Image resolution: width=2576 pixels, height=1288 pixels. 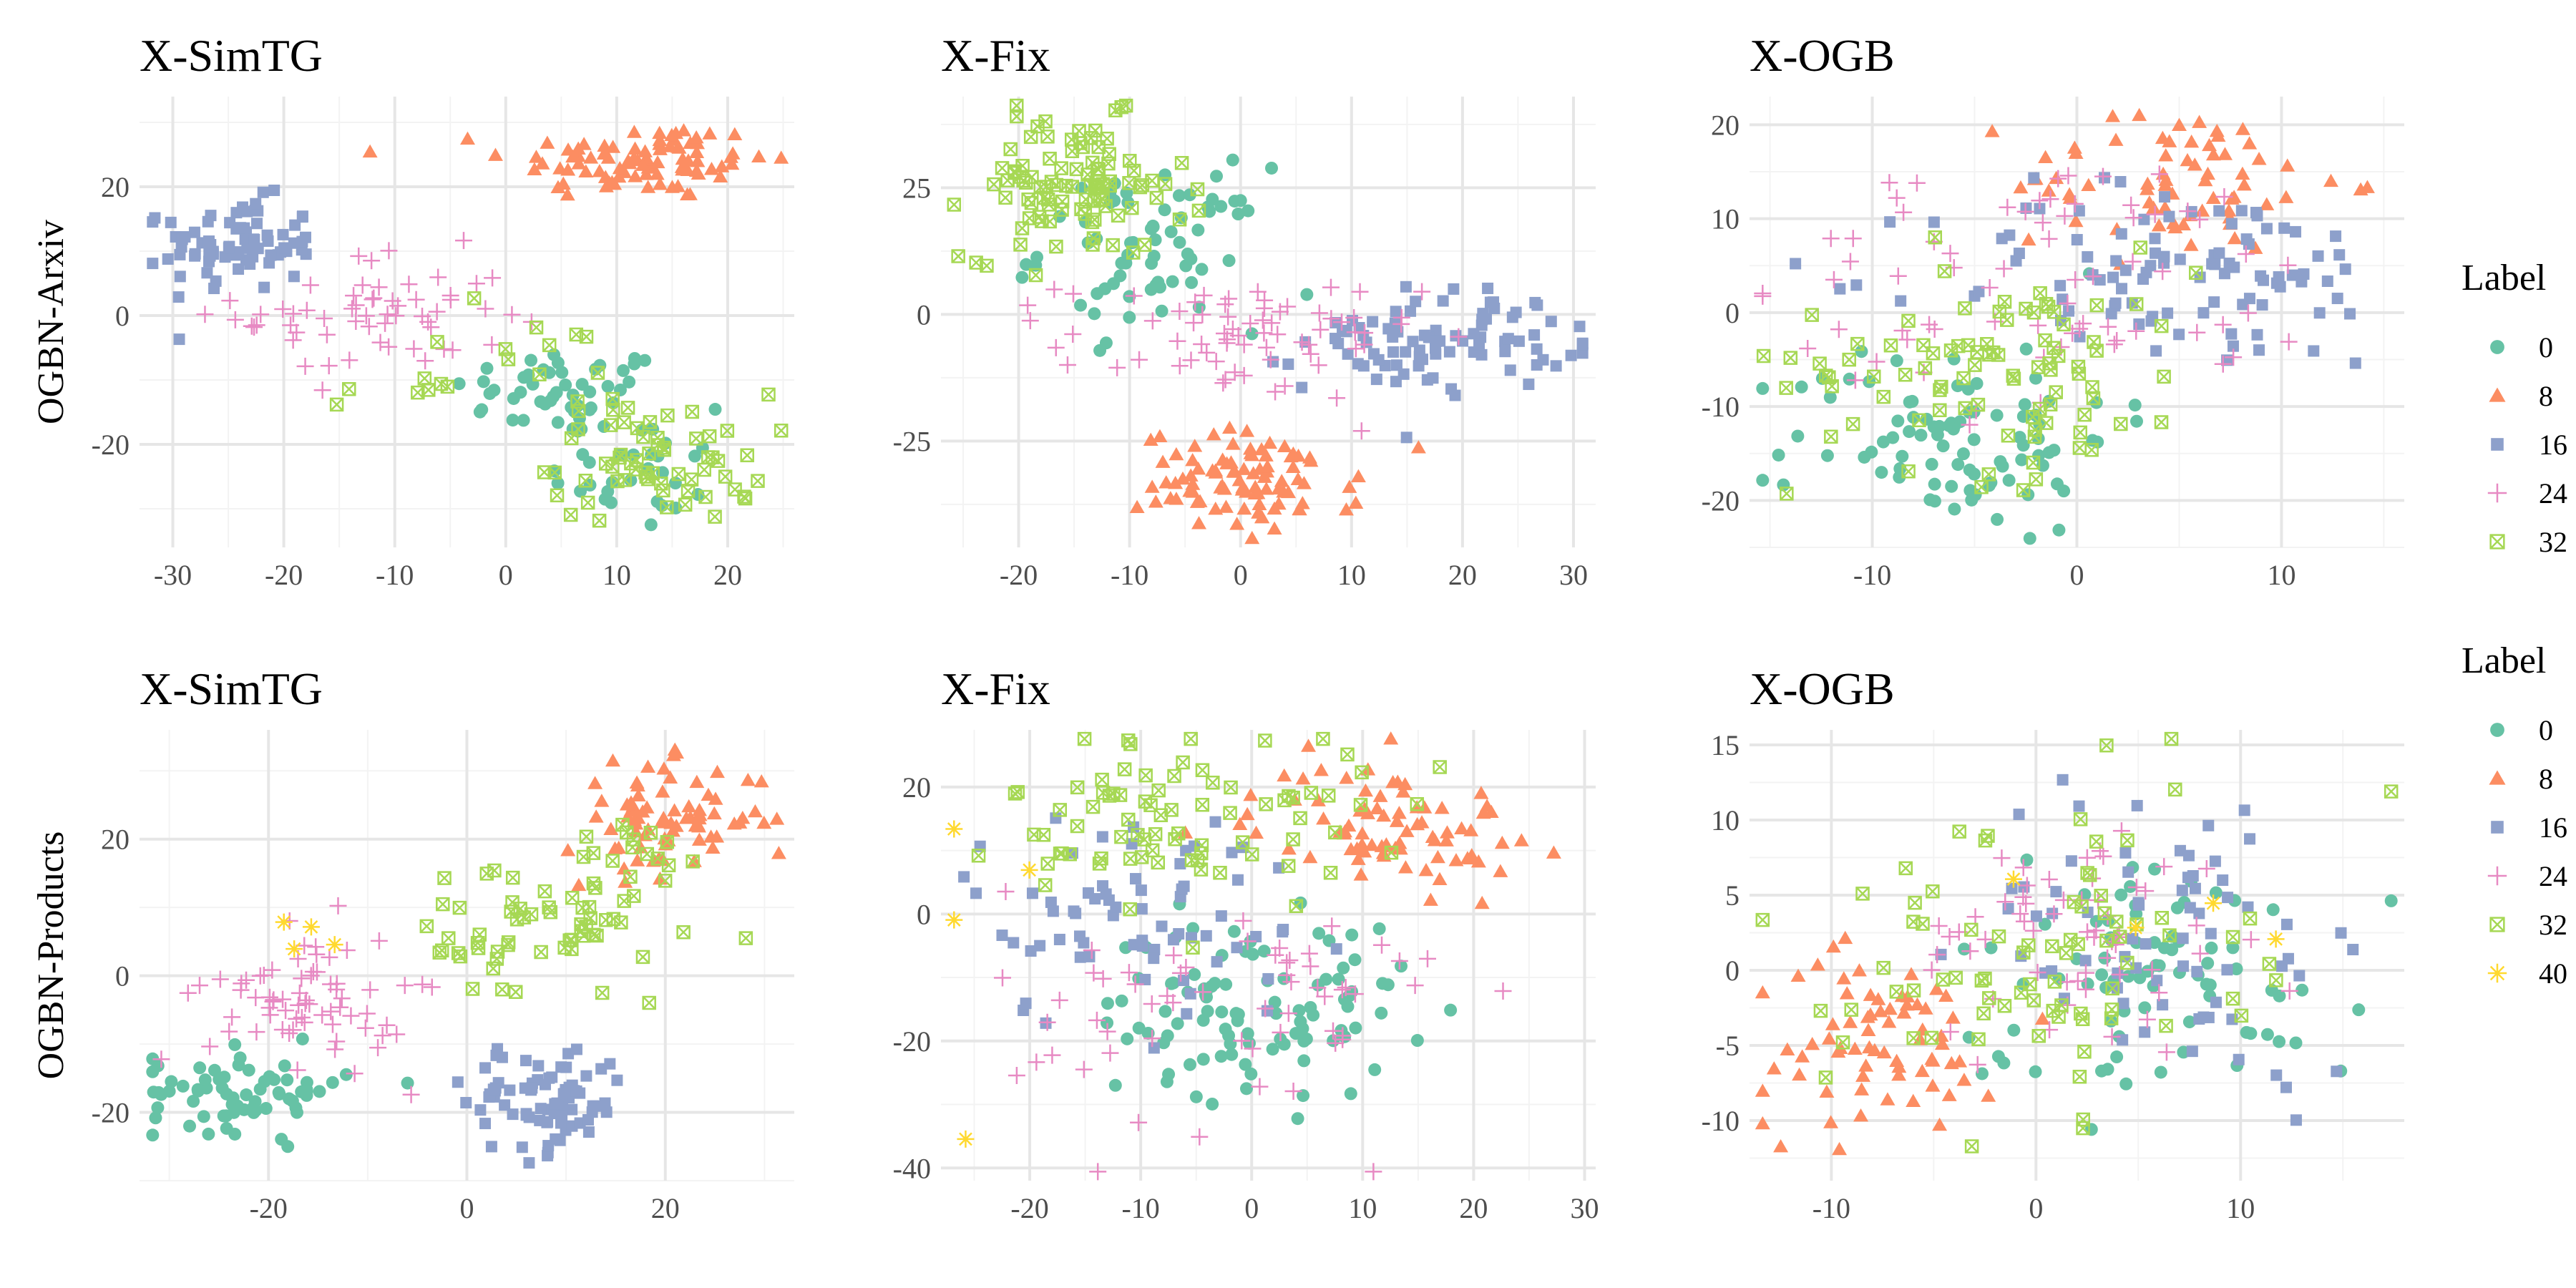 I want to click on y-tick-label: 15, so click(x=1725, y=745).